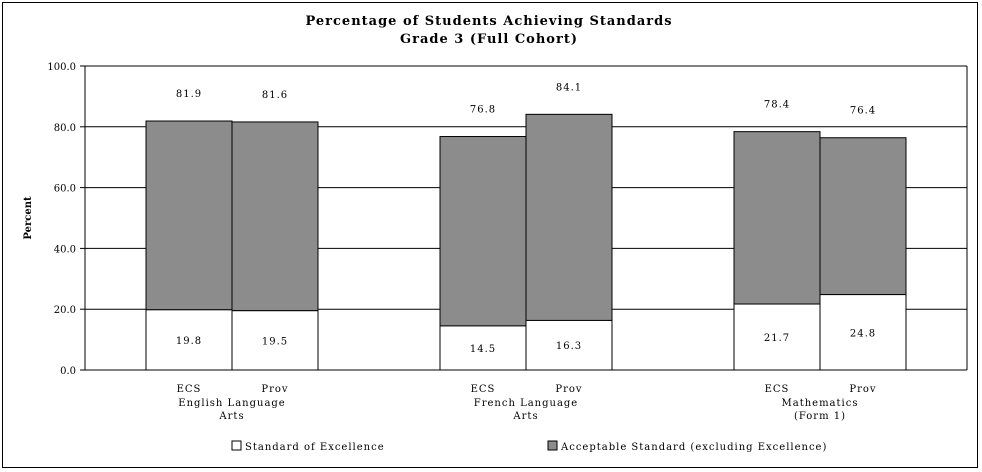 The image size is (982, 472). Describe the element at coordinates (820, 416) in the screenshot. I see `group-label: (Form 1)` at that location.